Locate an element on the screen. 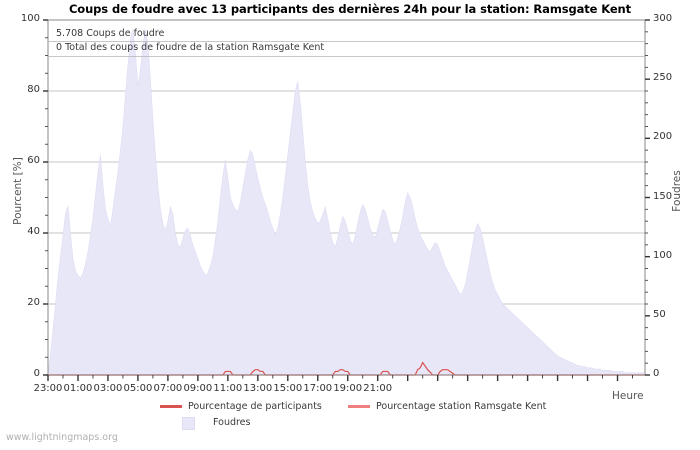 Image resolution: width=700 pixels, height=450 pixels. annotation-total-strokes: 5.708 Coups de foudre is located at coordinates (110, 33).